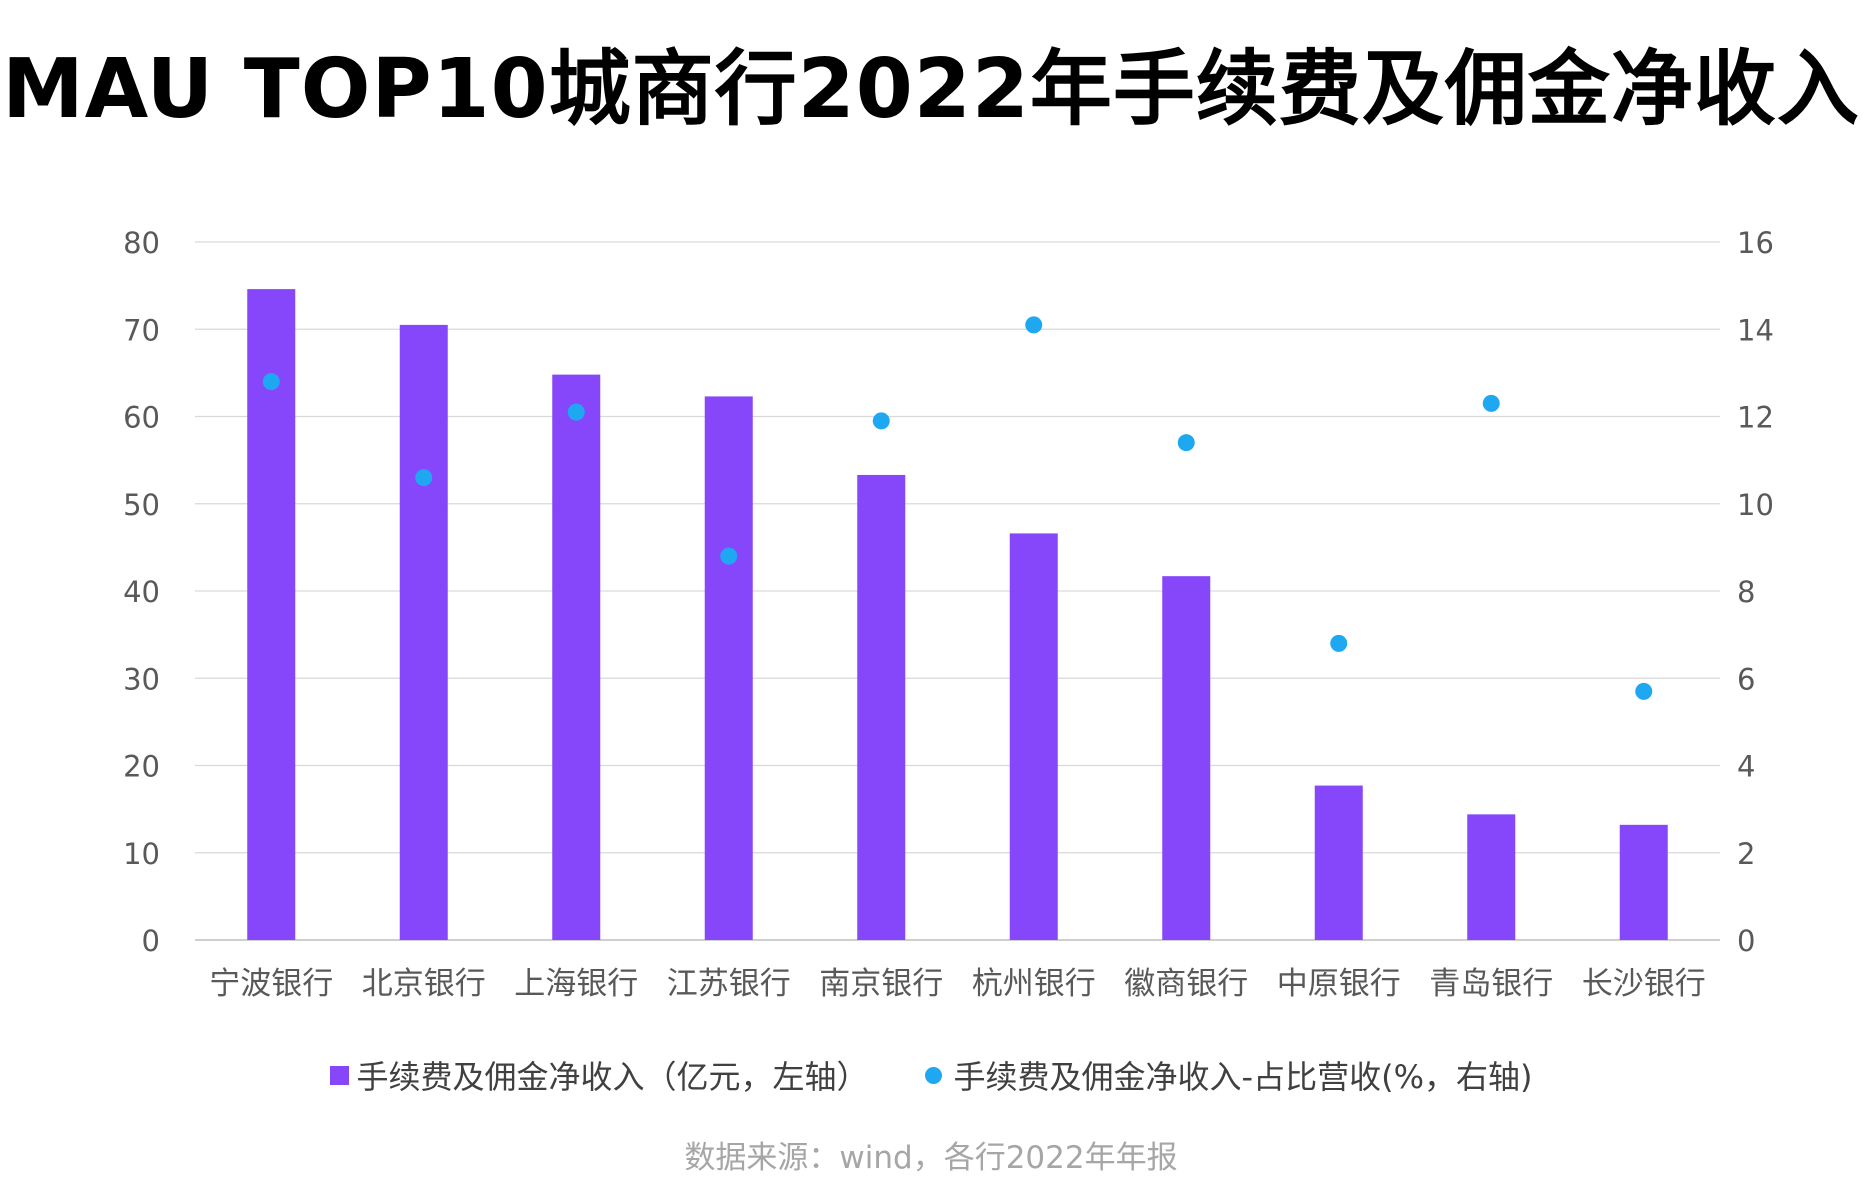  I want to click on left-axis: 0 10 20 30 40 50 60 70 80, so click(141, 592).